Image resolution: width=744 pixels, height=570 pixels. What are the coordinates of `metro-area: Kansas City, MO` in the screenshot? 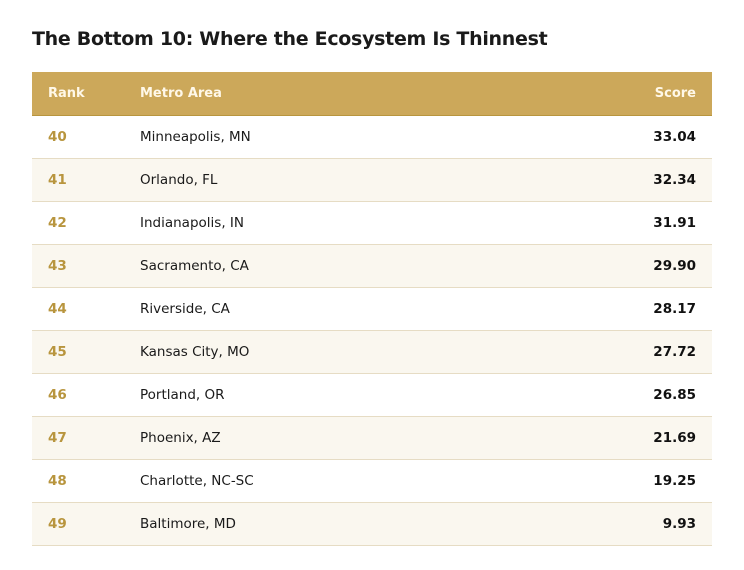 It's located at (329, 352).